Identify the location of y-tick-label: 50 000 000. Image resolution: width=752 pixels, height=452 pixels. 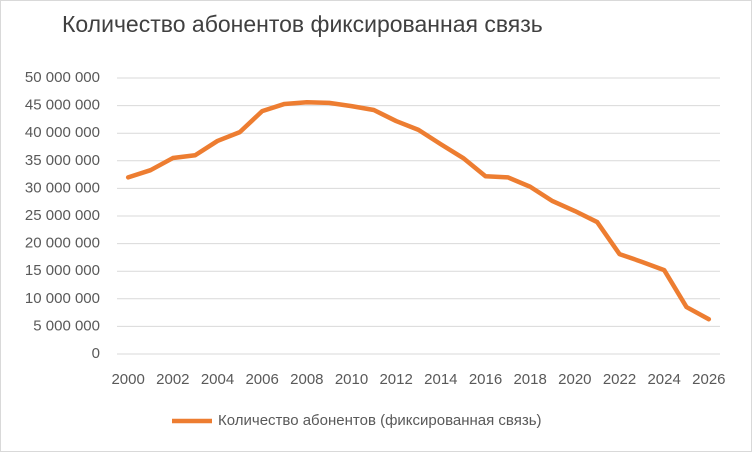
(62, 77).